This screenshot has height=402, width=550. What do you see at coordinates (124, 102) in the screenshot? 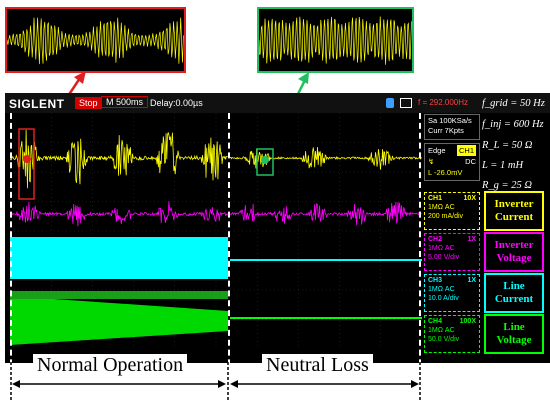
I see `timebase-readout: M 500ms` at bounding box center [124, 102].